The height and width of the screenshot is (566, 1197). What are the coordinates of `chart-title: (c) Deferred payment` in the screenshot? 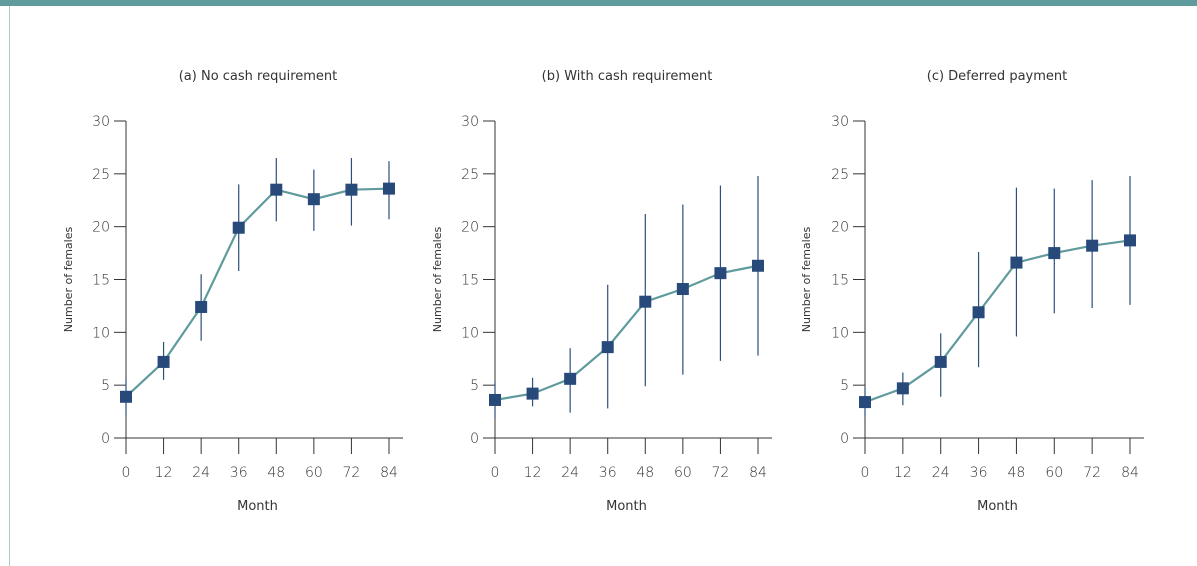 It's located at (997, 76).